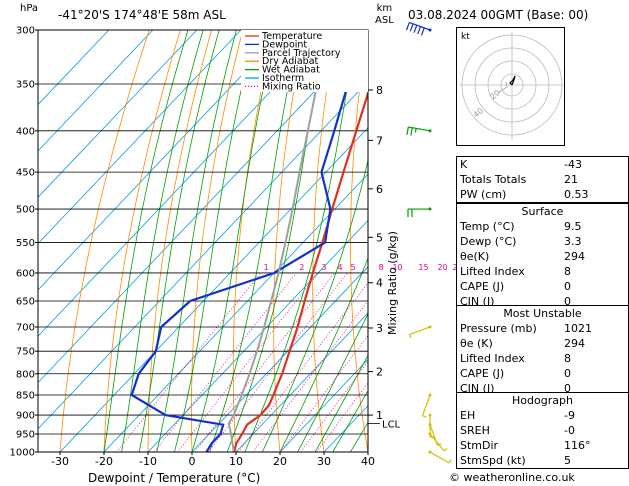 This screenshot has width=629, height=486. What do you see at coordinates (475, 430) in the screenshot?
I see `row-label: SREH` at bounding box center [475, 430].